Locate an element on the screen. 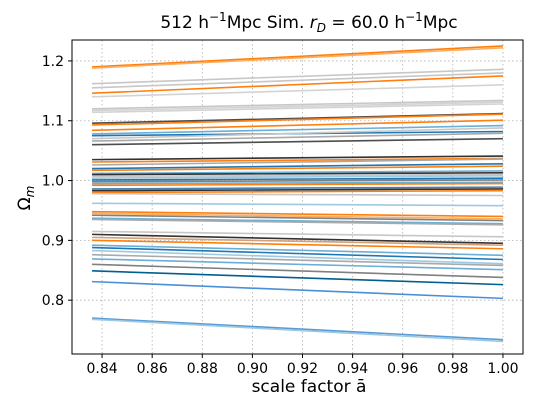 This screenshot has height=411, width=548. x-tick-label: 0.84 is located at coordinates (101, 369).